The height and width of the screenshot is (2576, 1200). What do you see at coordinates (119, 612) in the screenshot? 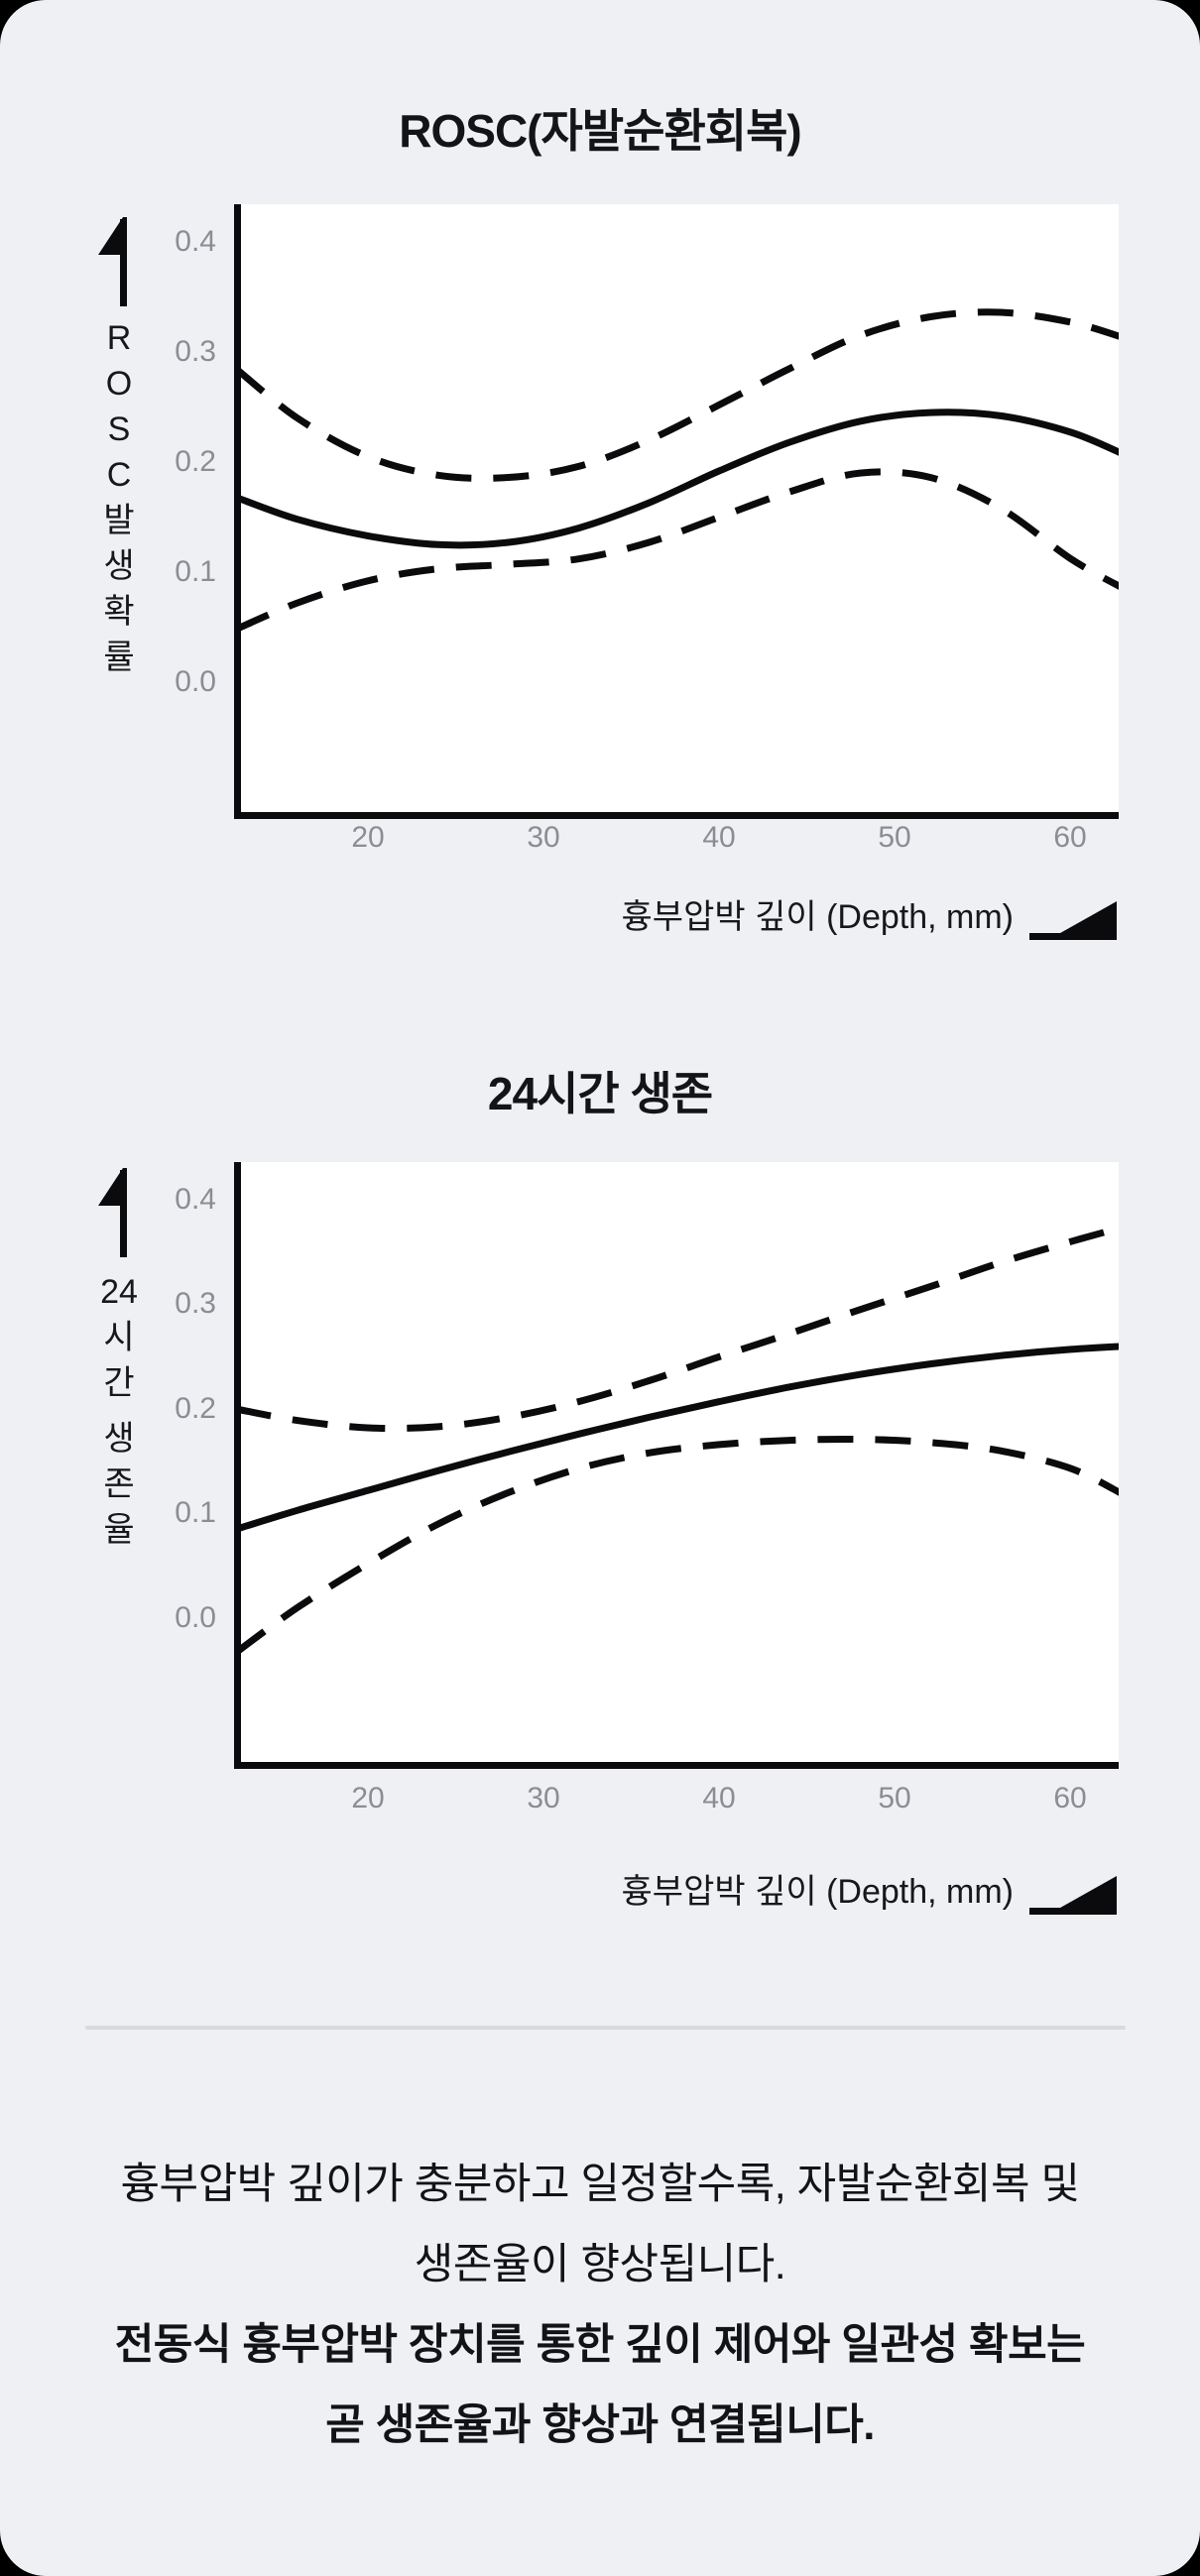
I see `y-label-char: 확` at bounding box center [119, 612].